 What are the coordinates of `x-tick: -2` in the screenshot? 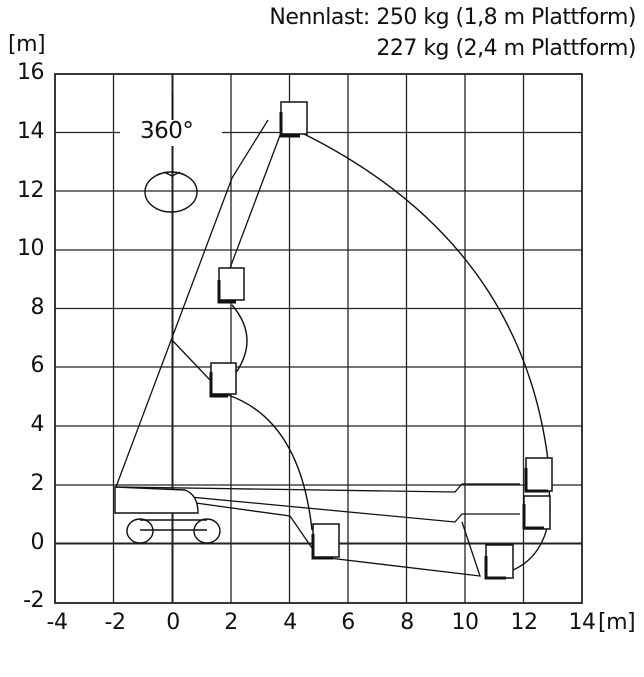 It's located at (115, 622).